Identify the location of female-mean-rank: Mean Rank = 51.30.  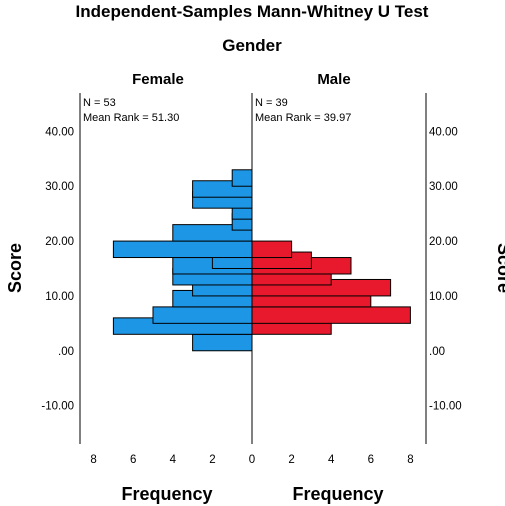
(131, 118).